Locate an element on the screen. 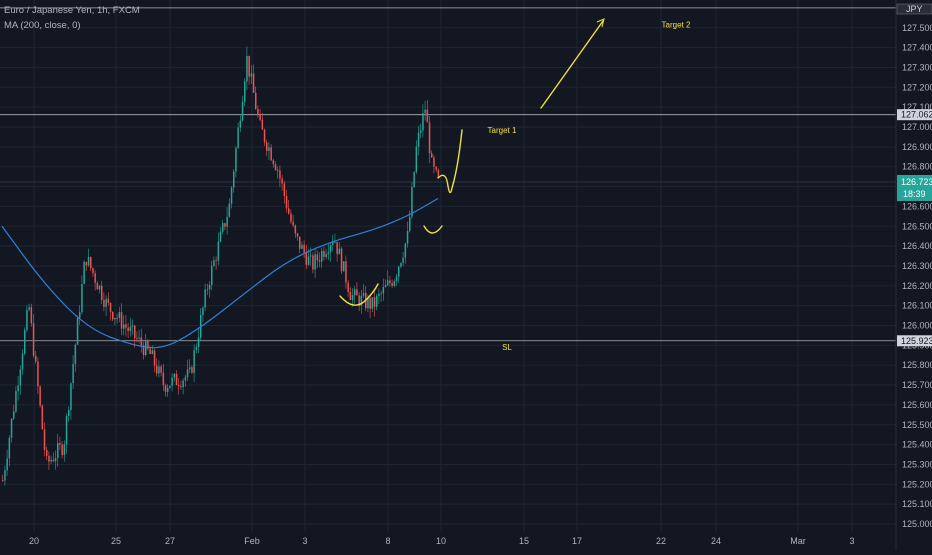 This screenshot has width=932, height=555. annotation-label: SL is located at coordinates (507, 347).